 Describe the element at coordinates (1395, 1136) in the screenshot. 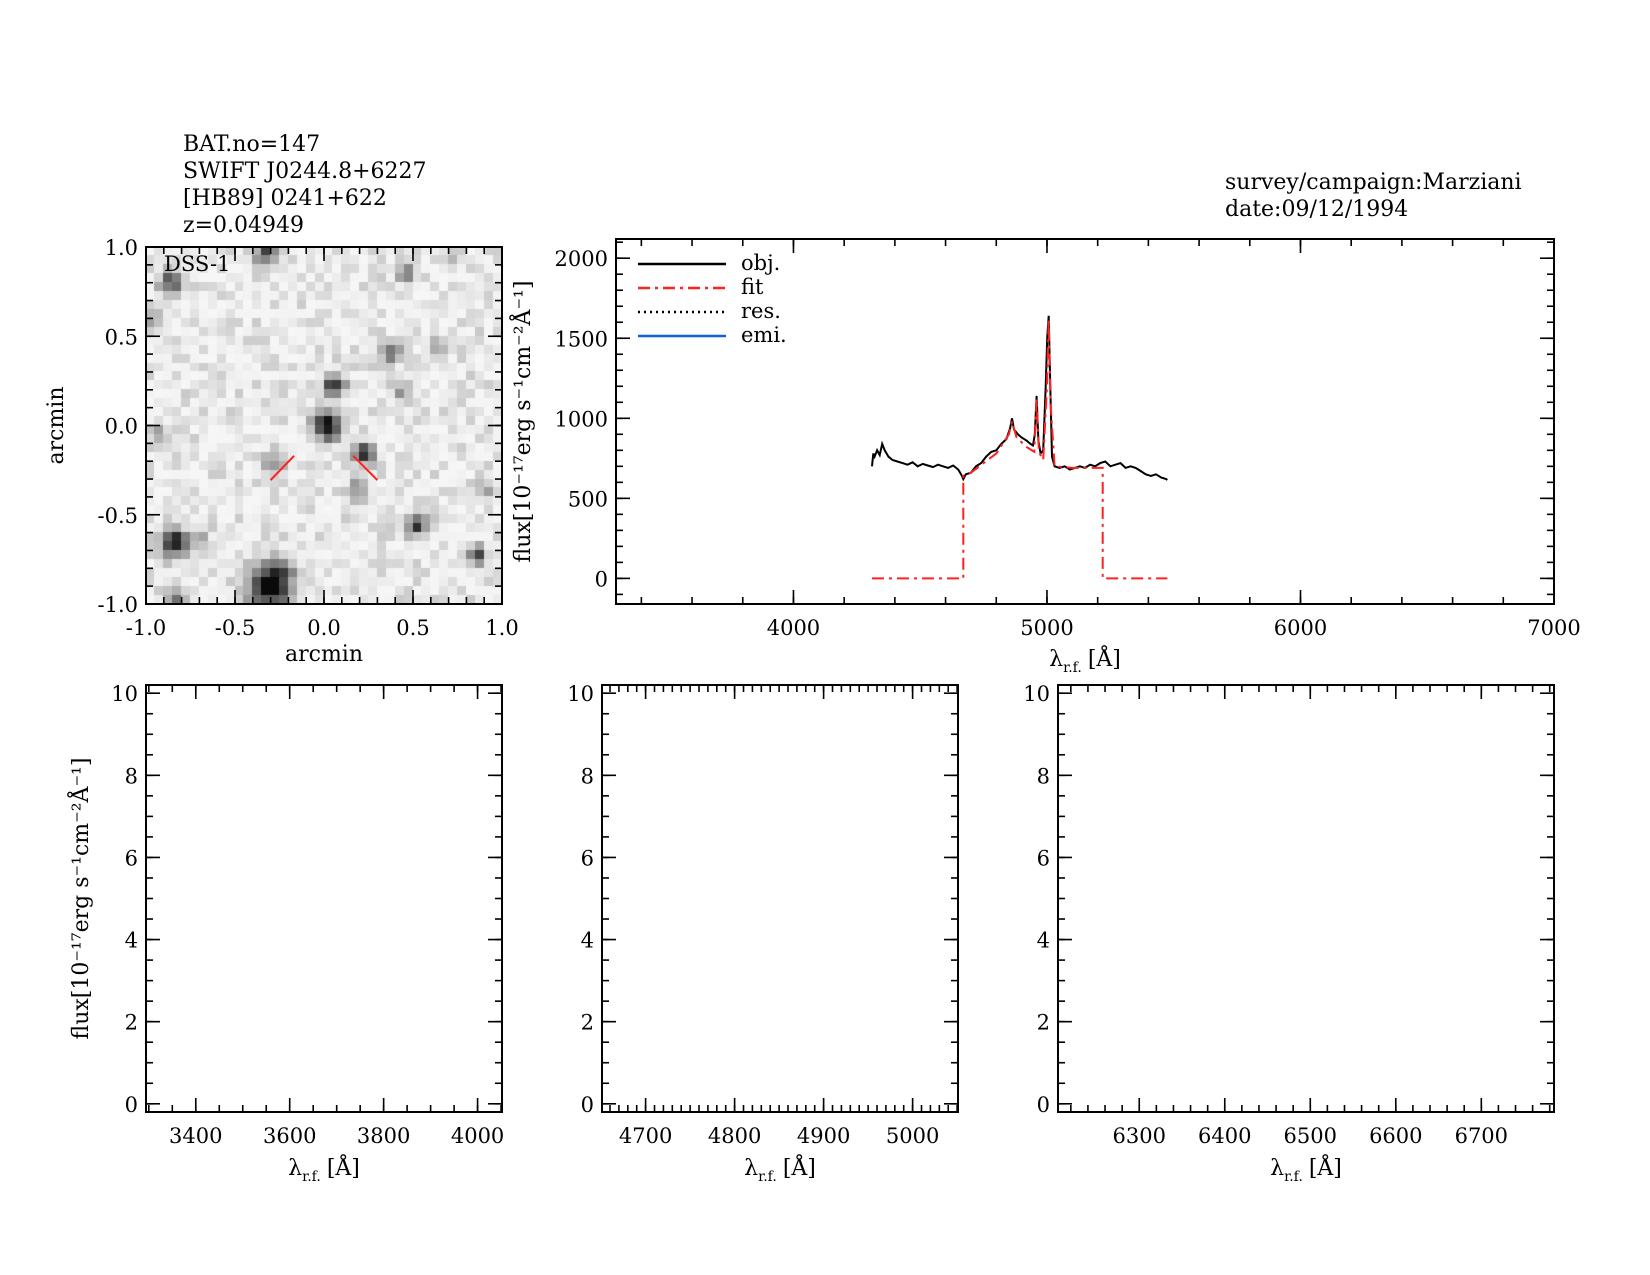

I see `x-tick-label: 6600` at that location.